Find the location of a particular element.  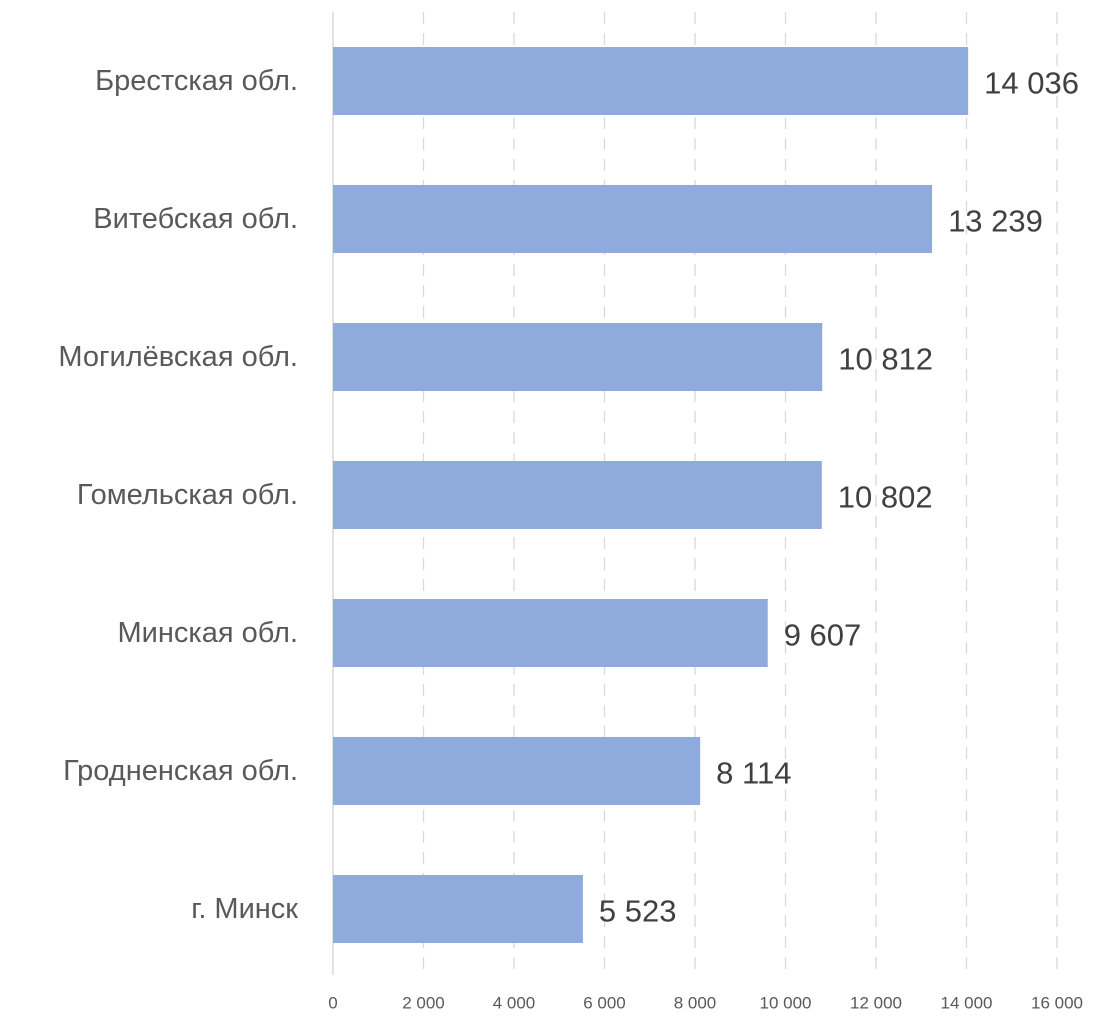

data-label: 5 523 is located at coordinates (638, 911).